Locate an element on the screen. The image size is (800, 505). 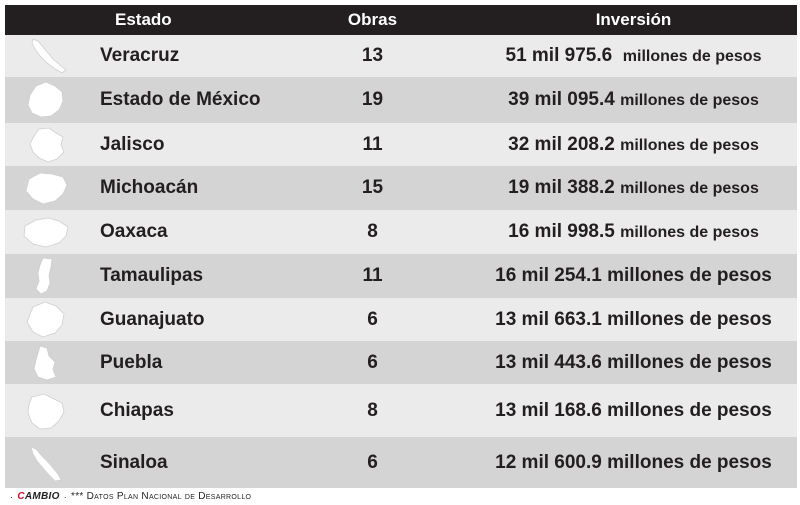
table-header: Estado Obras Inversión is located at coordinates (401, 20).